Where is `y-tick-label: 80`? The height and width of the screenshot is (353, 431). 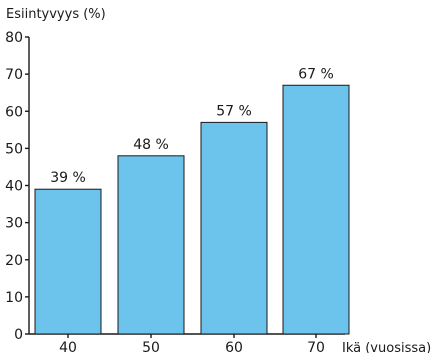
y-tick-label: 80 is located at coordinates (14, 38).